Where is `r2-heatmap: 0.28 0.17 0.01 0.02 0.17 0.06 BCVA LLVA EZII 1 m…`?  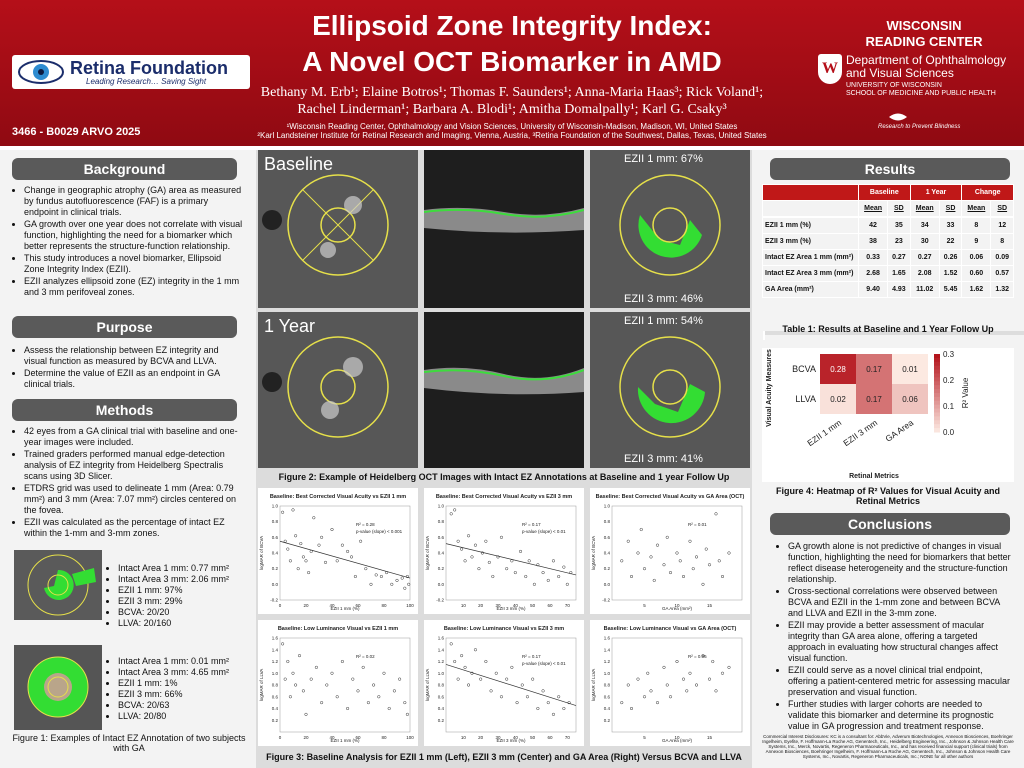 r2-heatmap: 0.28 0.17 0.01 0.02 0.17 0.06 BCVA LLVA EZII 1 m… is located at coordinates (888, 415).